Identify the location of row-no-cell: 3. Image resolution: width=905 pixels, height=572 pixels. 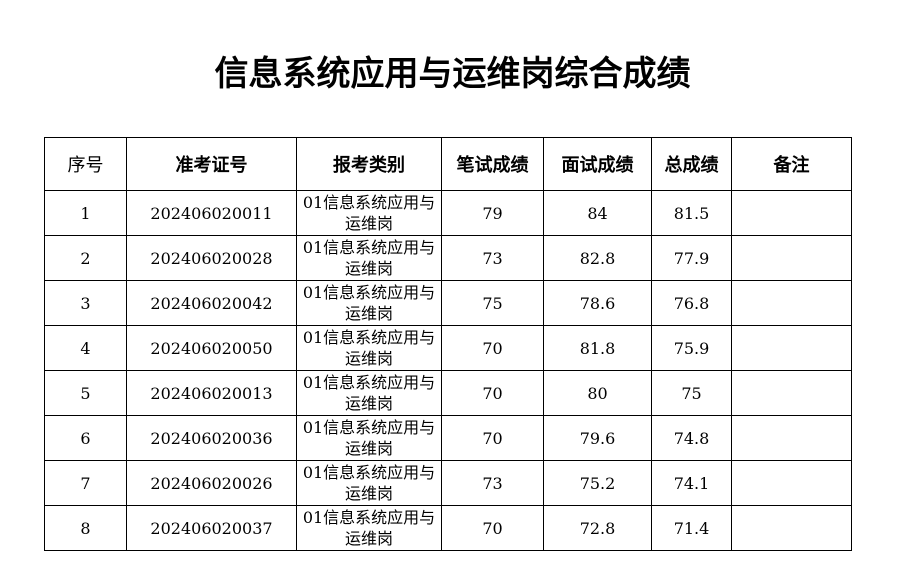
(85, 303).